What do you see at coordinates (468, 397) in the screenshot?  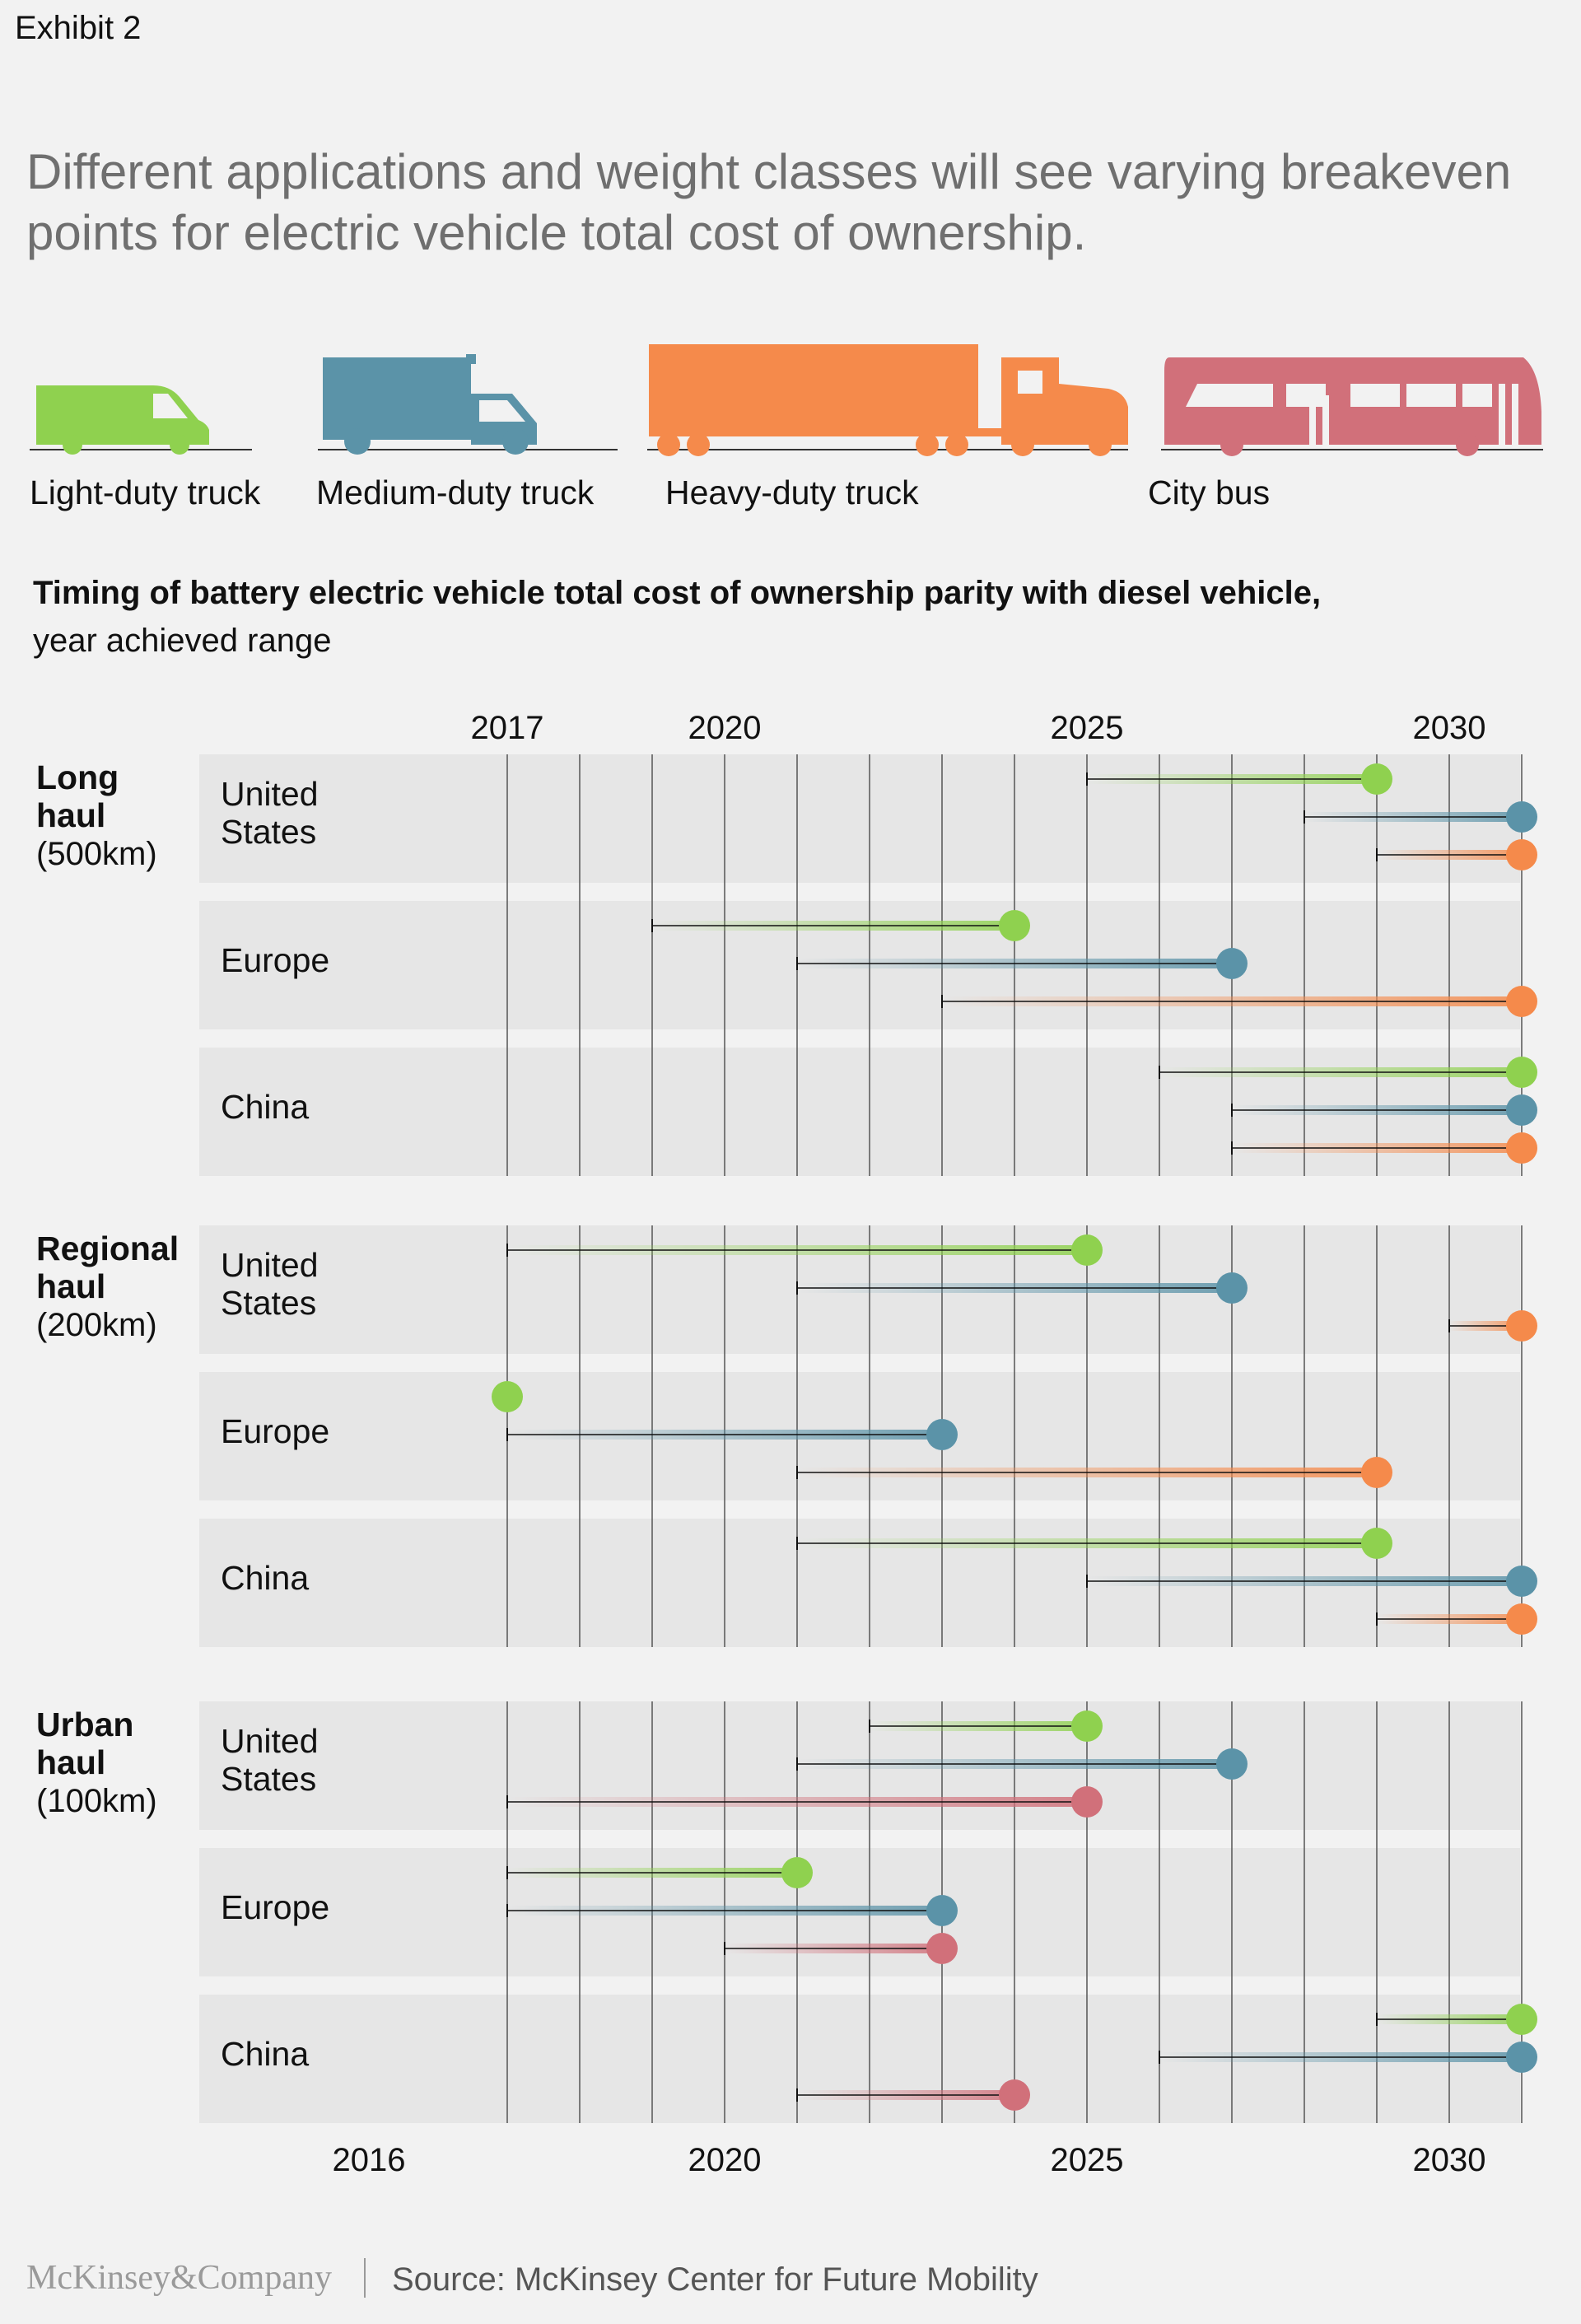 I see `medium-duty-truck-icon` at bounding box center [468, 397].